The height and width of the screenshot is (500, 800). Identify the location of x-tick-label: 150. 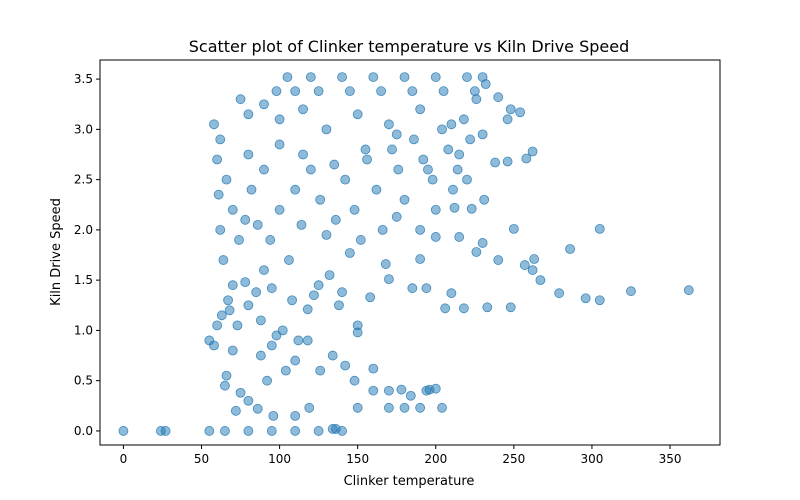
(357, 459).